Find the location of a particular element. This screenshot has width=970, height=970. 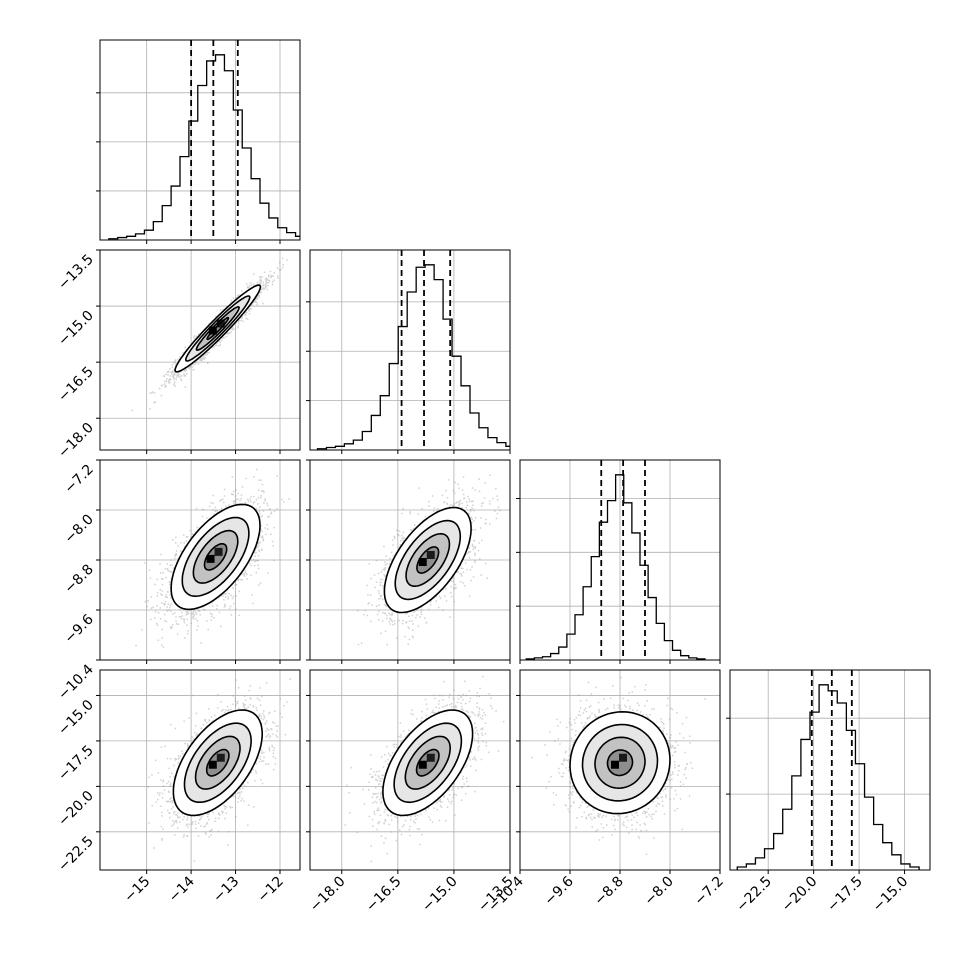

x-tick-label: −9.6 is located at coordinates (558, 890).